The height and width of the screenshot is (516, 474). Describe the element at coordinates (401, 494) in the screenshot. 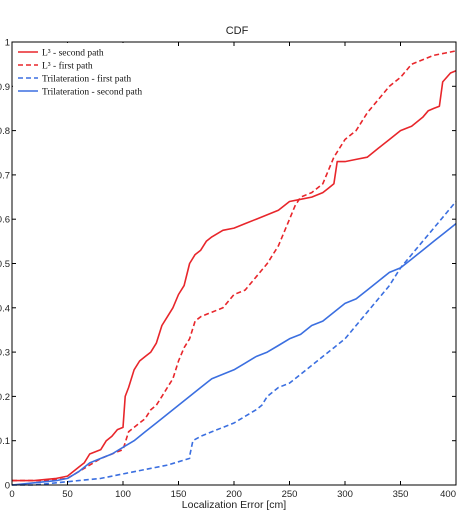

I see `x-tick-label: 350` at that location.